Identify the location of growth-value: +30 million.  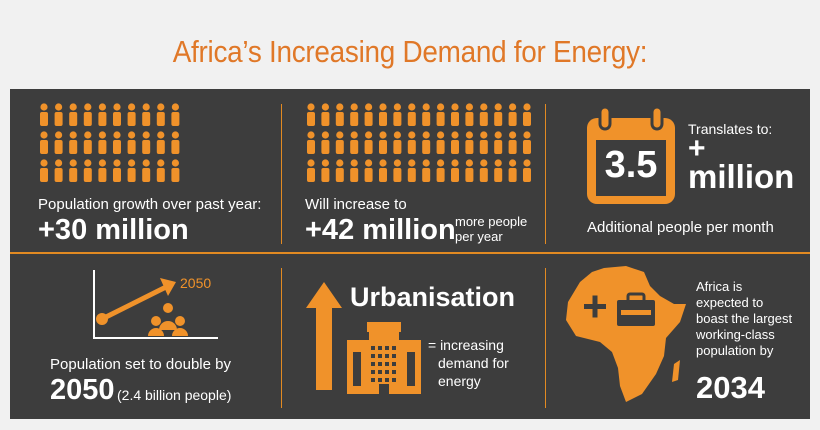
(113, 230).